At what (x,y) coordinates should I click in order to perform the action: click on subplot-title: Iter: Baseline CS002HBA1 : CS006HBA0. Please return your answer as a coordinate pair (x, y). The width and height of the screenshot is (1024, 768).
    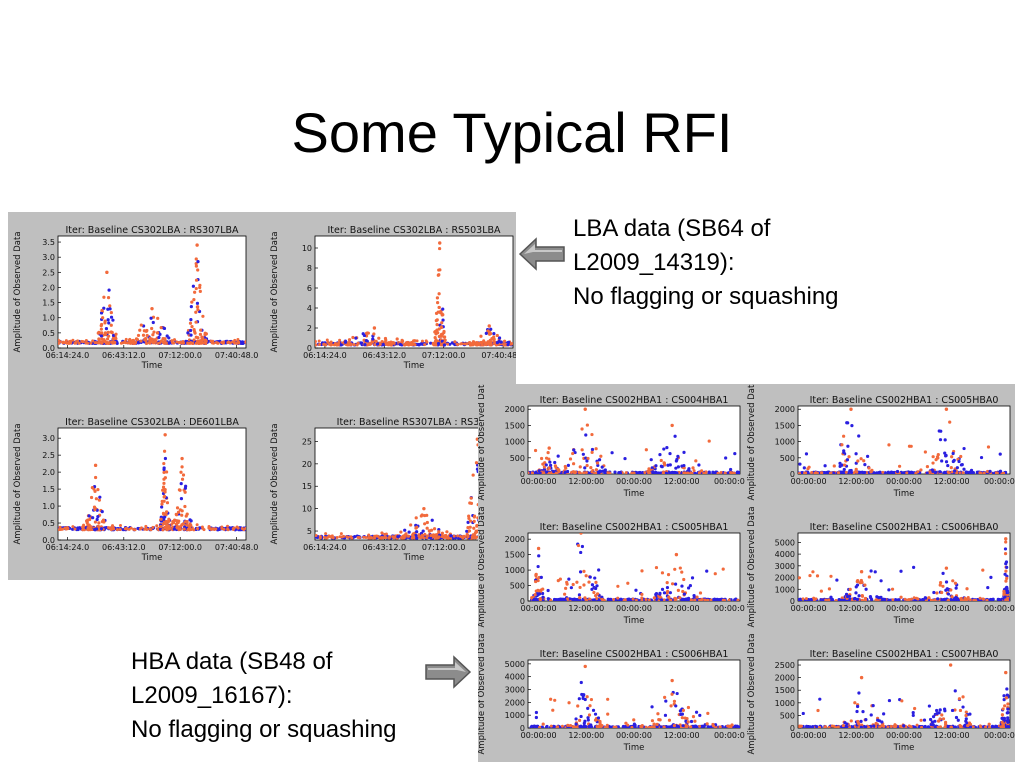
    Looking at the image, I should click on (904, 527).